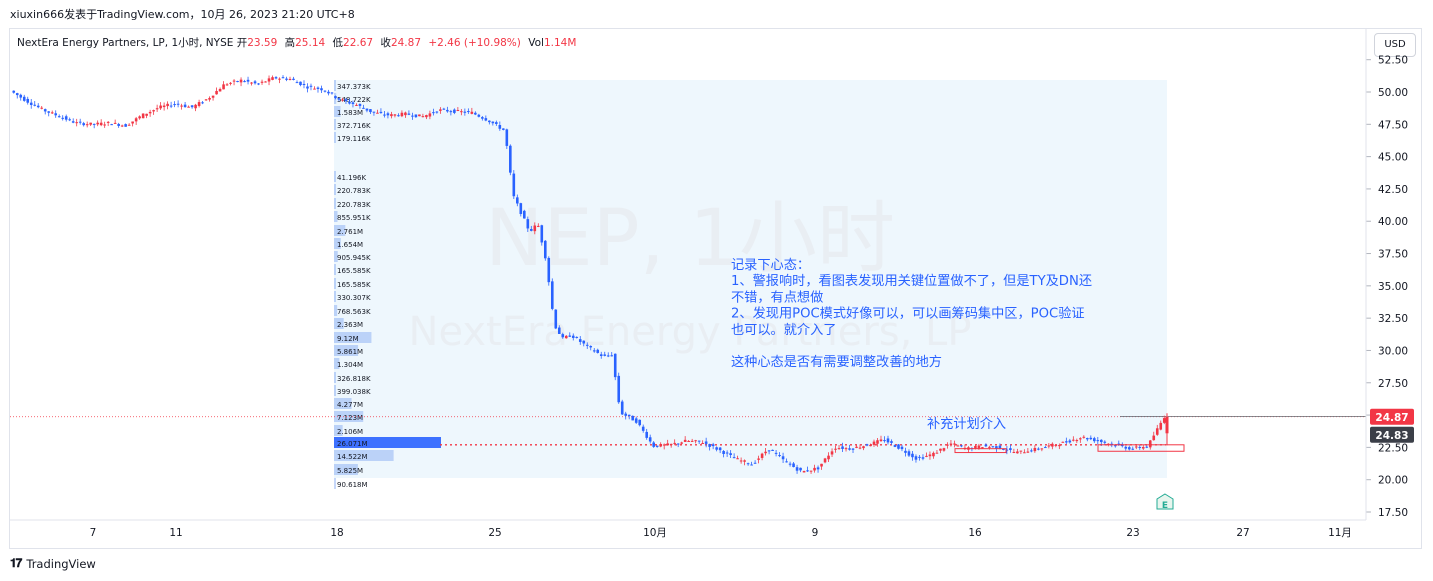 This screenshot has width=1433, height=581. What do you see at coordinates (242, 43) in the screenshot?
I see `open-label: 开` at bounding box center [242, 43].